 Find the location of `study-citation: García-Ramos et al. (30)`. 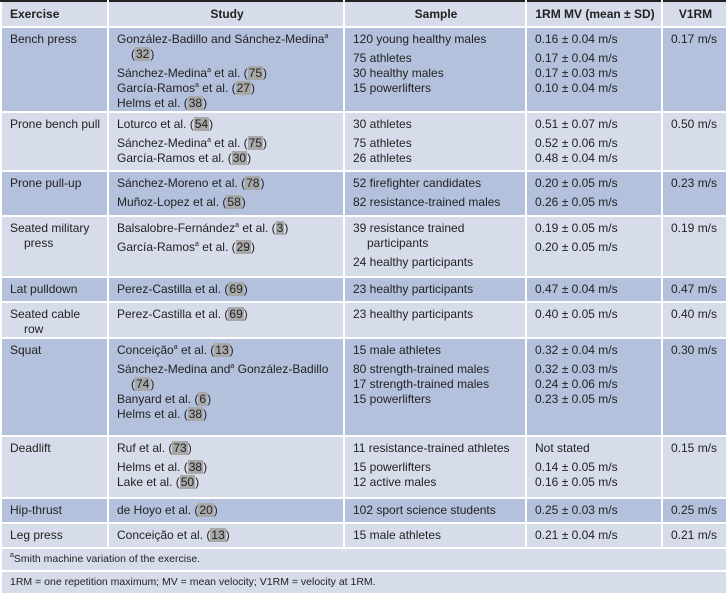

study-citation: García-Ramos et al. (30) is located at coordinates (227, 158).